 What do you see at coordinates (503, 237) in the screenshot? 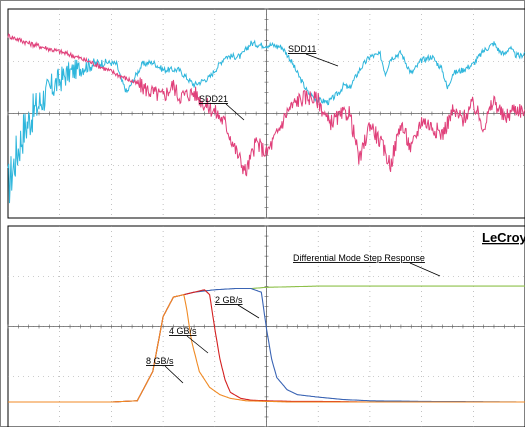
I see `lecroy-brand: LeCroy` at bounding box center [503, 237].